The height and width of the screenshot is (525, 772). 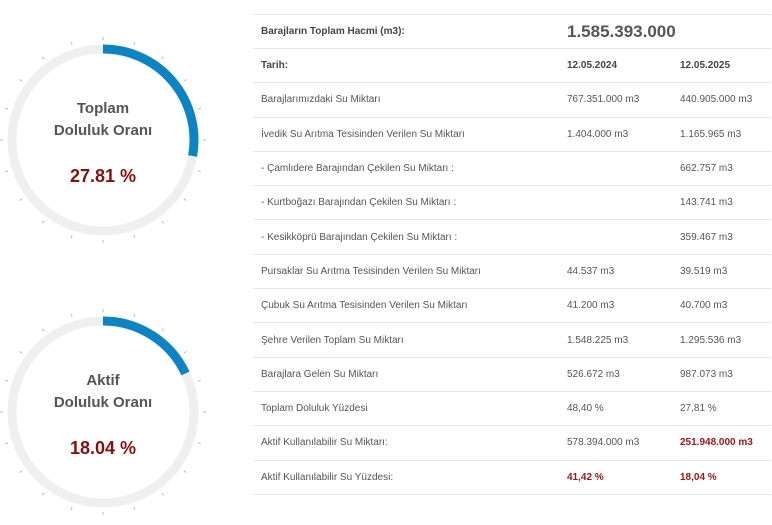 I want to click on row-label: Şehre Verilen Toplam Su Miktarı, so click(x=332, y=340).